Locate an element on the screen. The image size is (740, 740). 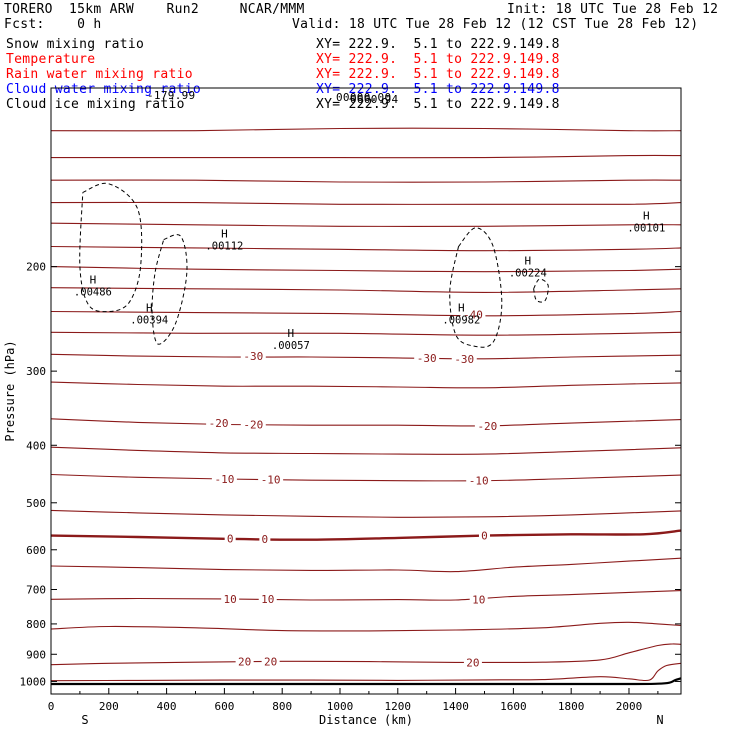
endpoint-right: N is located at coordinates (659, 720).